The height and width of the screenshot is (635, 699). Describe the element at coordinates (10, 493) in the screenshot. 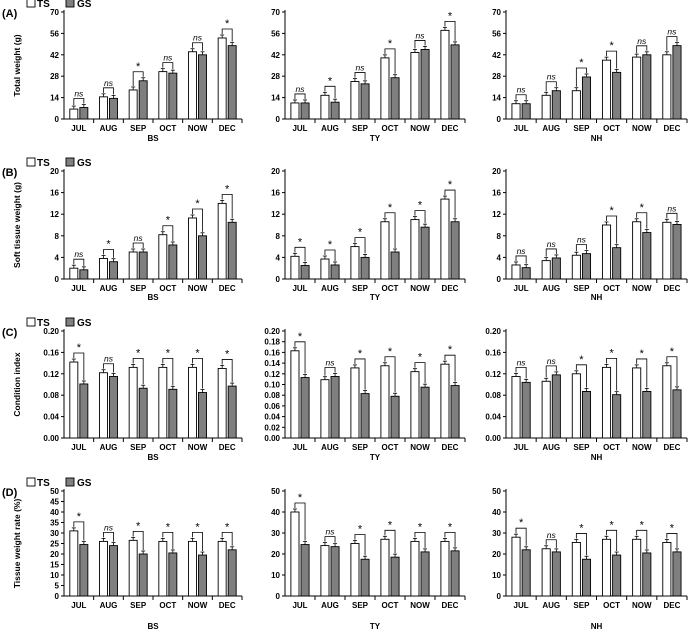

I see `panel-label: (D)` at that location.